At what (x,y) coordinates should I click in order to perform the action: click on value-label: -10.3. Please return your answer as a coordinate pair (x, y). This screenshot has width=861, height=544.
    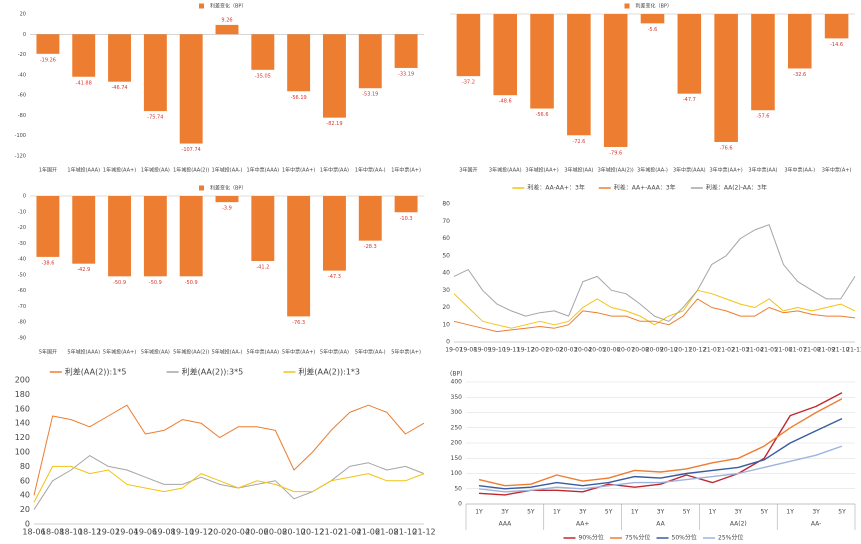
    Looking at the image, I should click on (406, 219).